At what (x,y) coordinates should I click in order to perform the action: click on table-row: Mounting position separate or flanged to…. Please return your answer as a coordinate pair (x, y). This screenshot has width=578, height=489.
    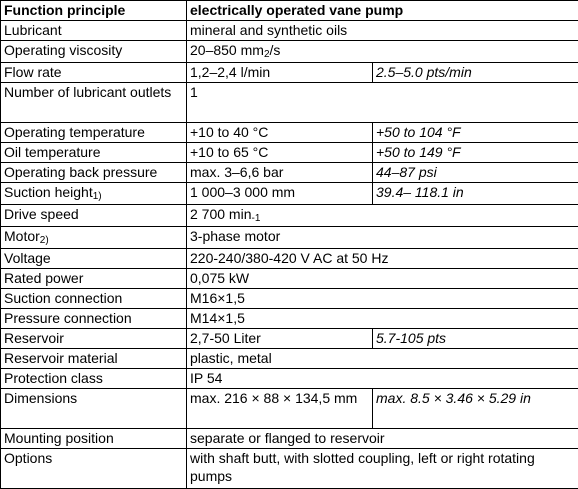
    Looking at the image, I should click on (289, 439).